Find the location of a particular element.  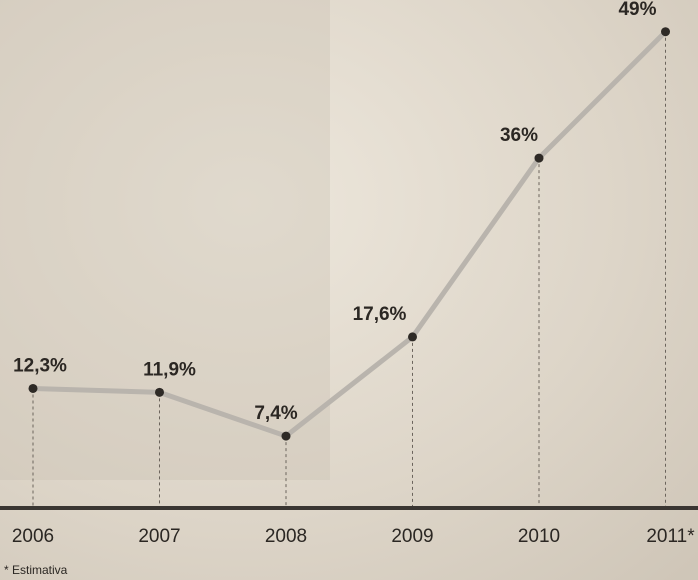

value-label: 36% is located at coordinates (519, 135).